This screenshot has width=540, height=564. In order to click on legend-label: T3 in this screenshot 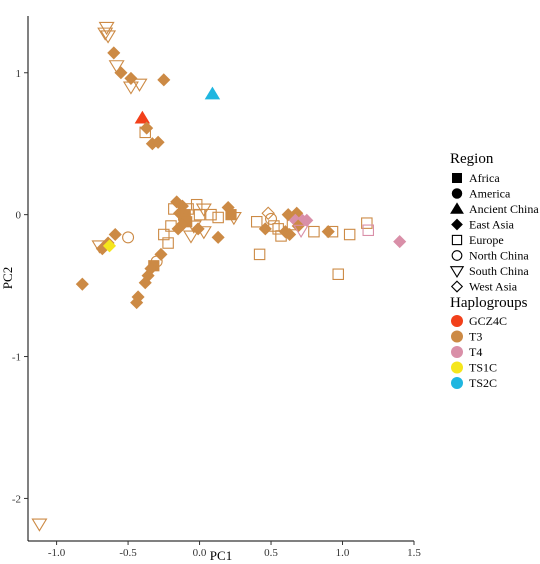, I will do `click(475, 337)`.